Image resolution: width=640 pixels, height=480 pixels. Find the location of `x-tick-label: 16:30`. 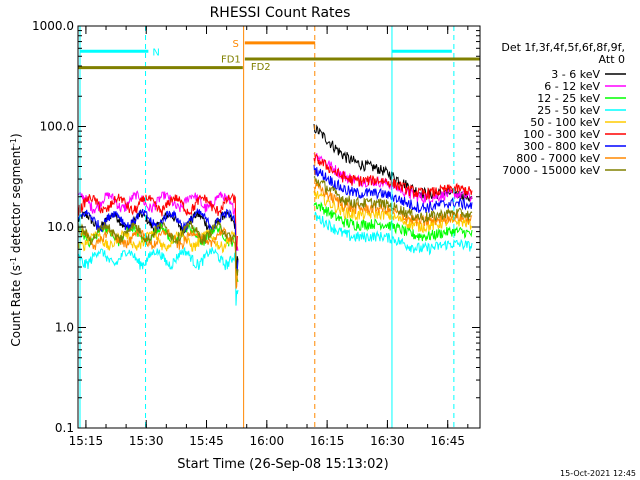

x-tick-label: 16:30 is located at coordinates (387, 441).